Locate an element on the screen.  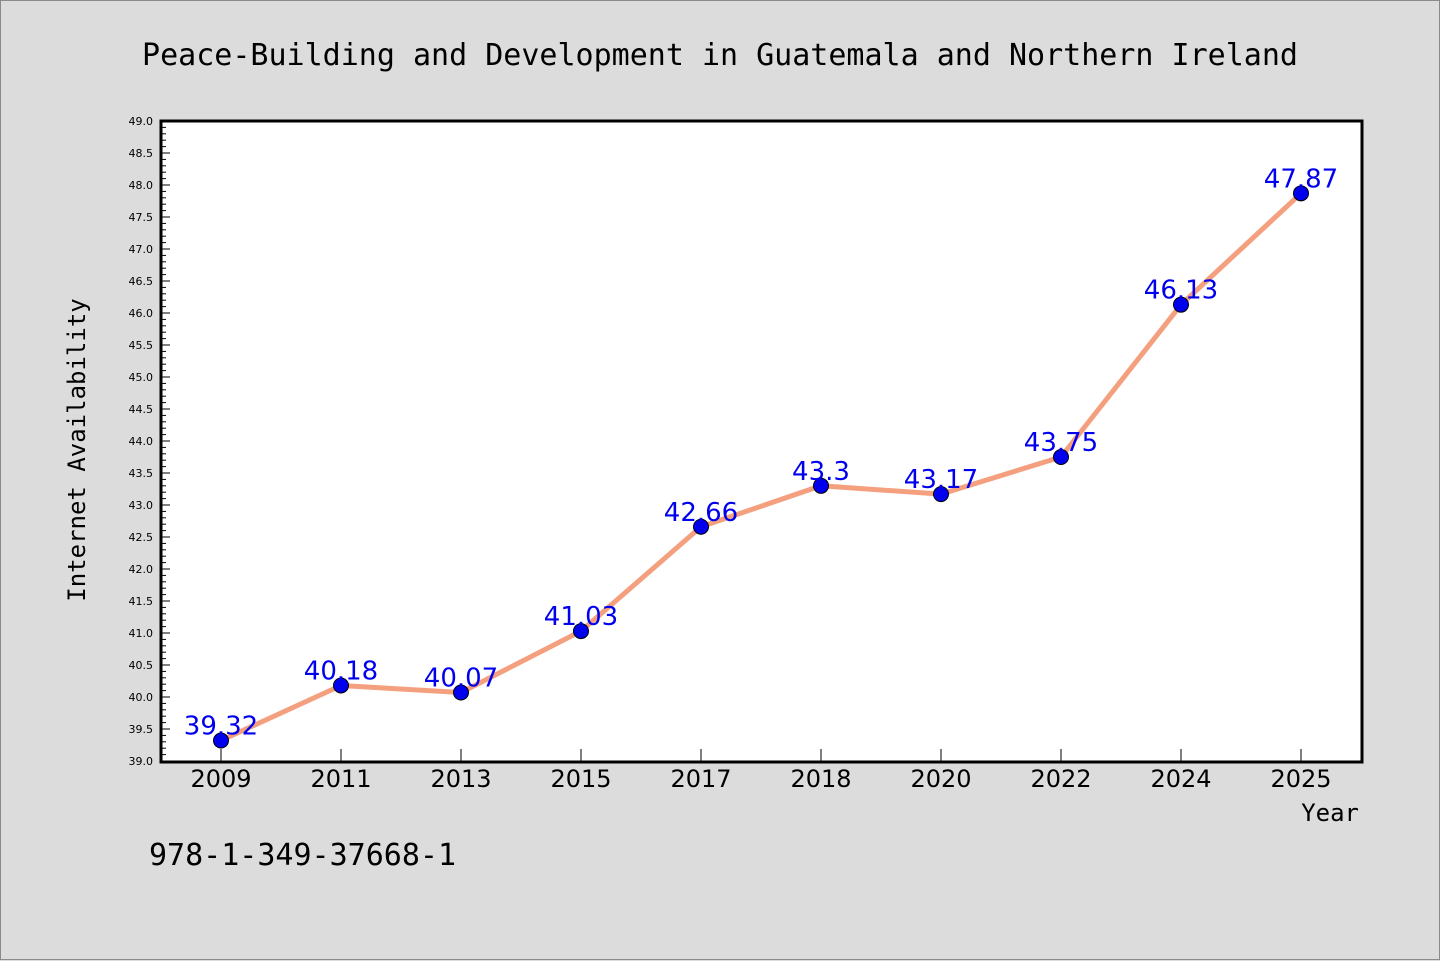
data-label: 39.32 is located at coordinates (221, 727).